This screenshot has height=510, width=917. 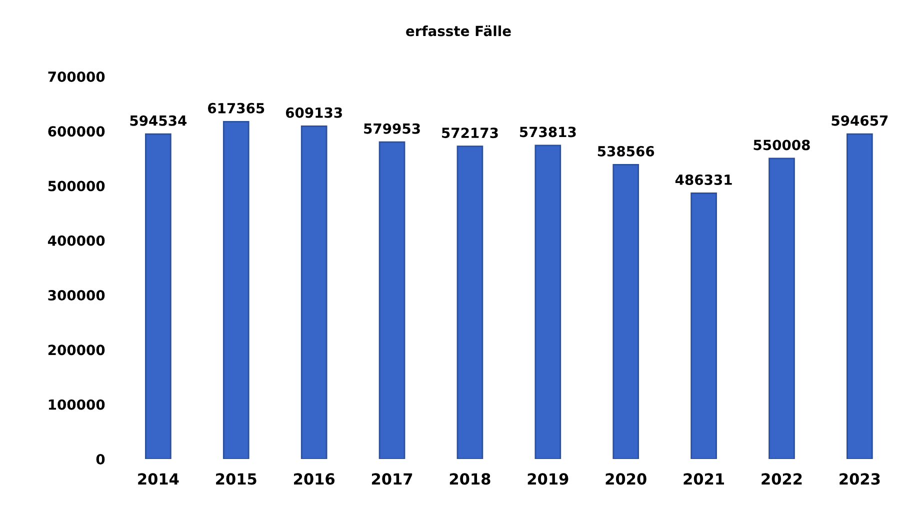 What do you see at coordinates (782, 479) in the screenshot?
I see `x-tick-label: 2022` at bounding box center [782, 479].